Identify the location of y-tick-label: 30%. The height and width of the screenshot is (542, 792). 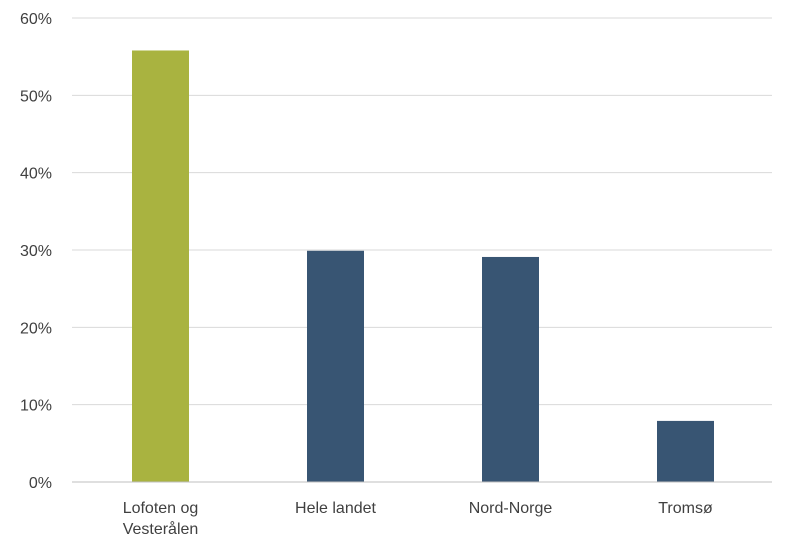
(36, 251).